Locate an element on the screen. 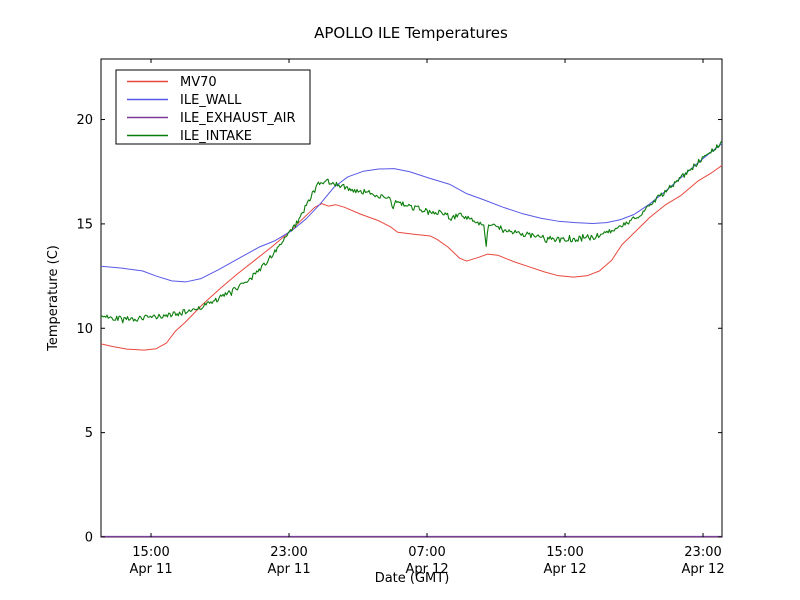  legend-label-MV70: MV70 is located at coordinates (198, 82).